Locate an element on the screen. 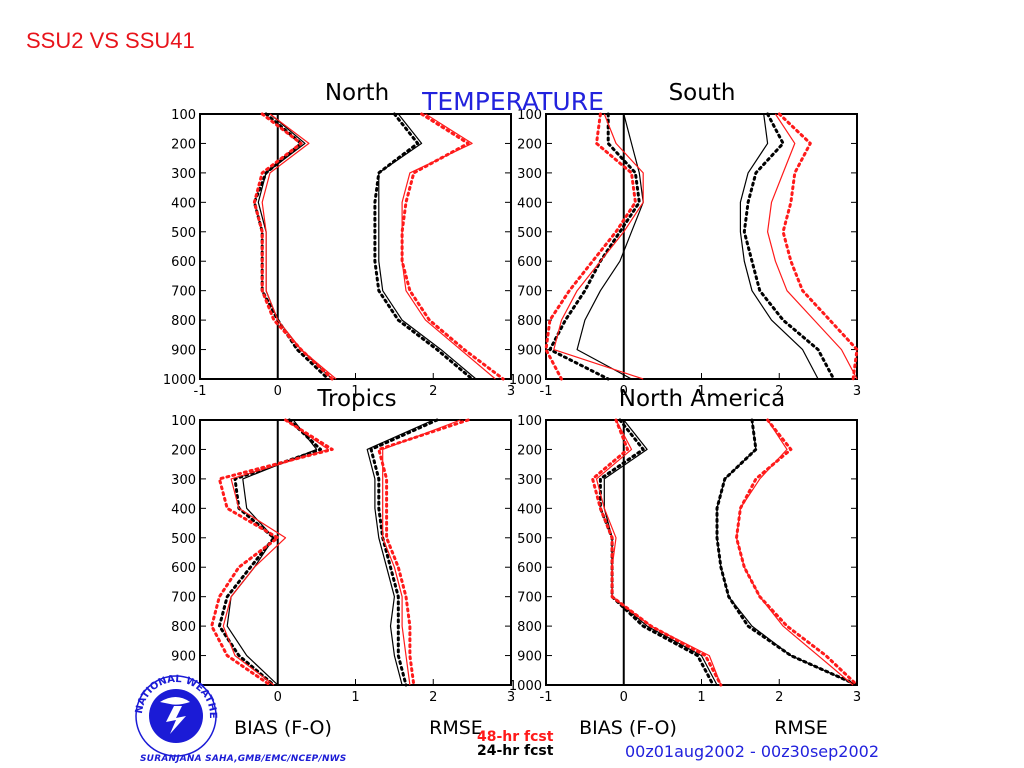 This screenshot has width=1024, height=768. panel-title: North America is located at coordinates (702, 399).